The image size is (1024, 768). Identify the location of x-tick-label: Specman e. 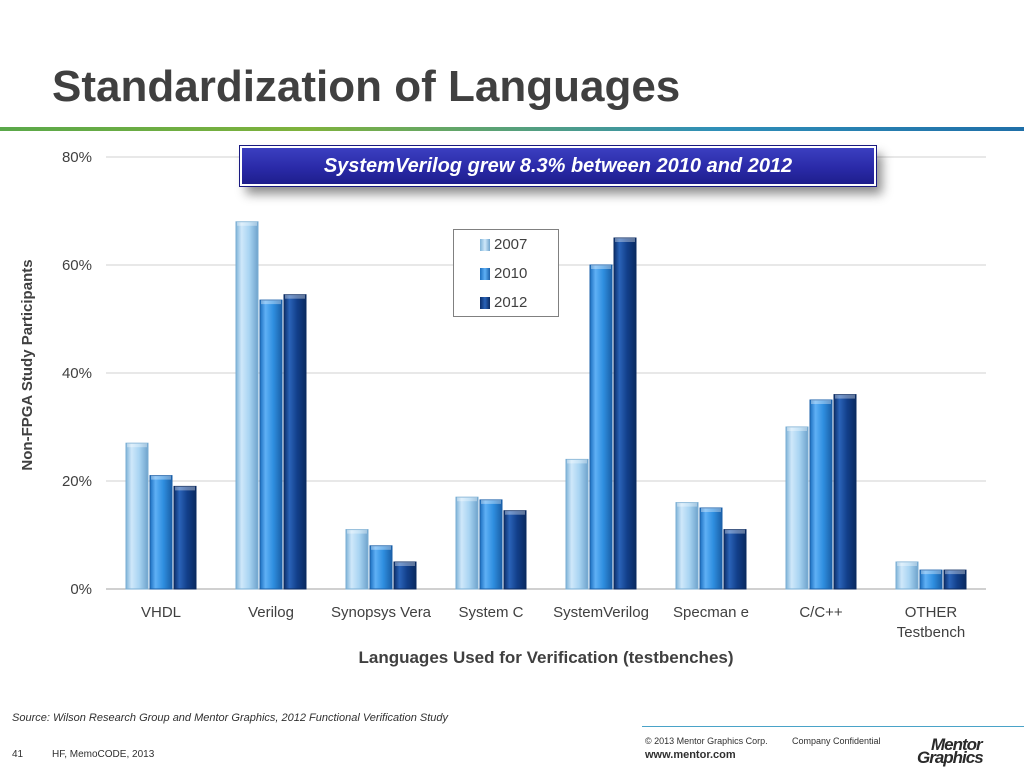
(711, 612).